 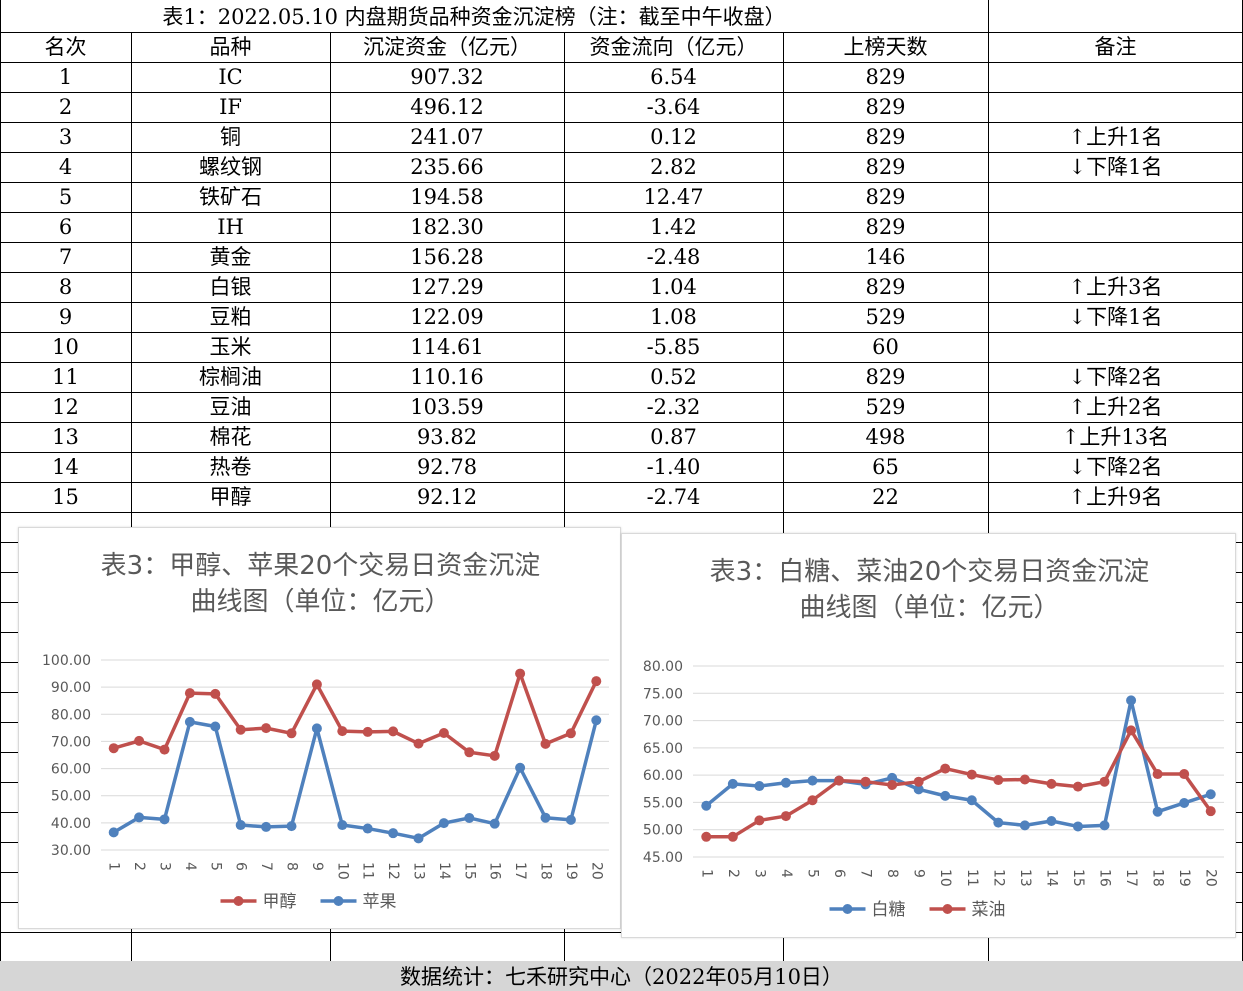 I want to click on table-cell-rank: 7, so click(x=65, y=256).